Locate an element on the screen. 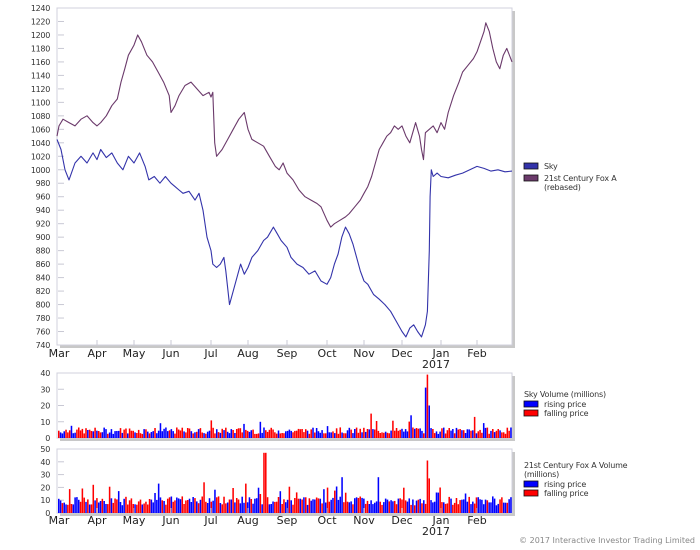 The height and width of the screenshot is (550, 700). y-axis: 0 10 20 30 40 50 is located at coordinates (52, 481).